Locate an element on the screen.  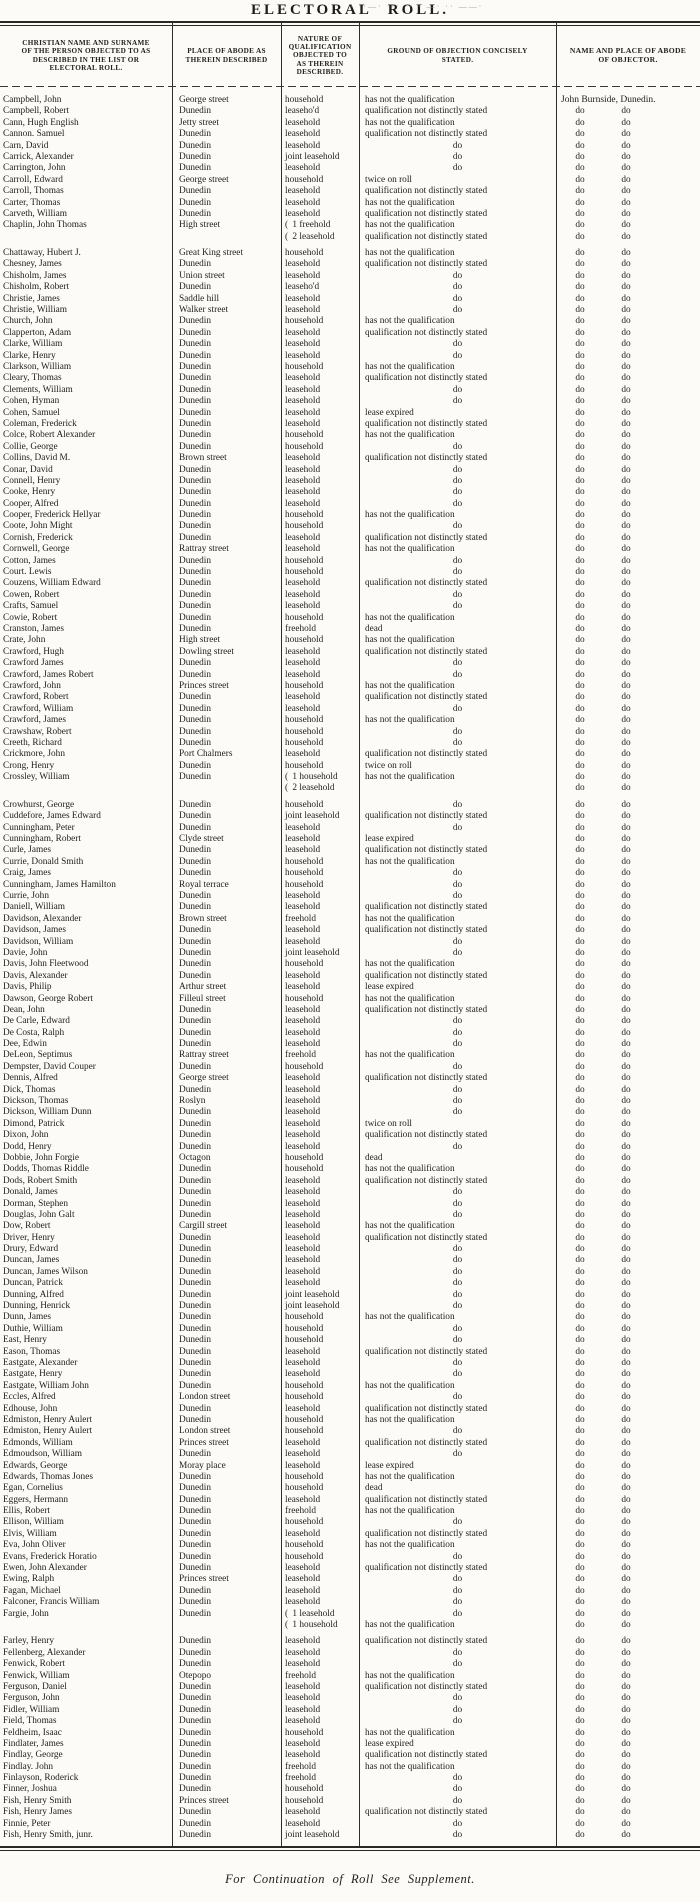
table-row: Dodd, Henry Dunedin leasehold do do do is located at coordinates (350, 1147).